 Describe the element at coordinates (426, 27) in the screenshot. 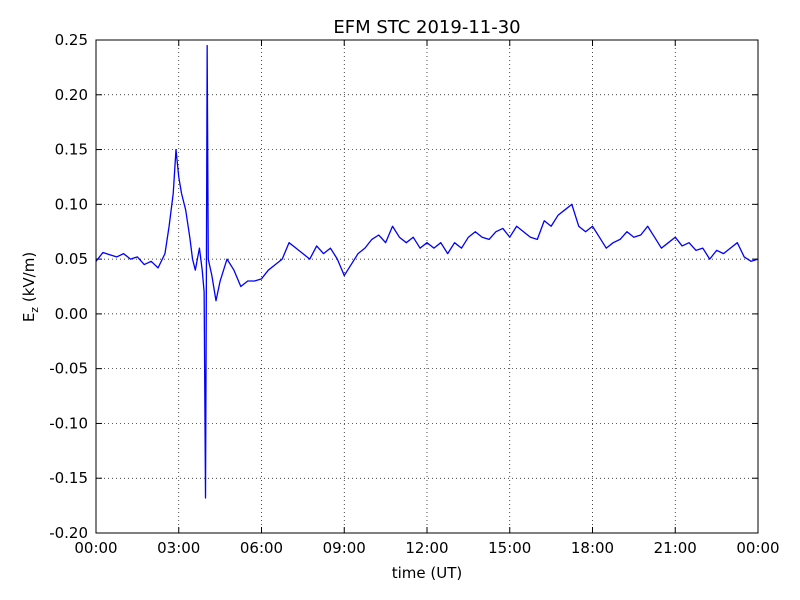

I see `chart-title: EFM STC 2019-11-30` at that location.